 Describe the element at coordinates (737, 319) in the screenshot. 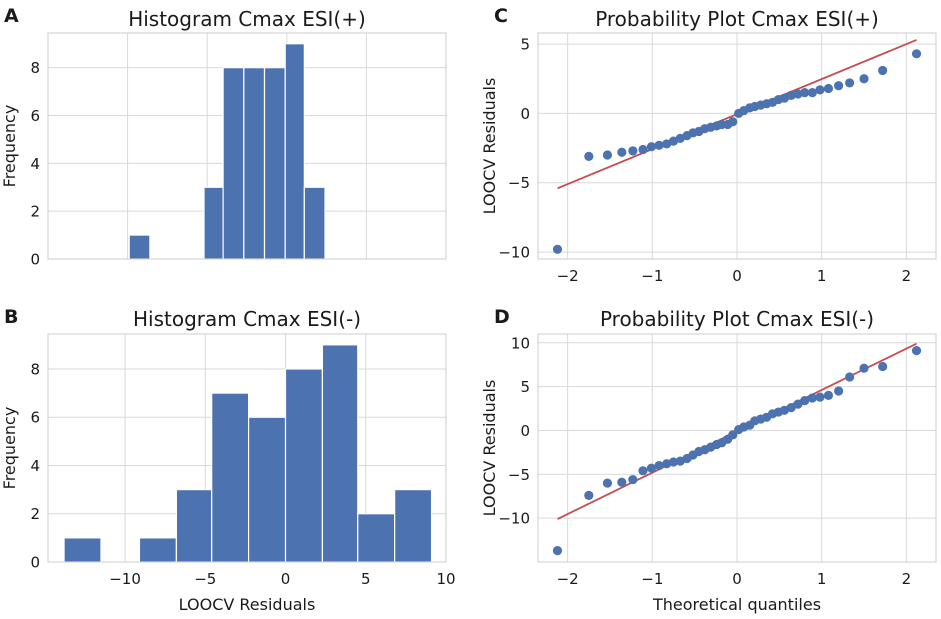

I see `chart-title: Probability Plot Cmax ESI(-)` at that location.